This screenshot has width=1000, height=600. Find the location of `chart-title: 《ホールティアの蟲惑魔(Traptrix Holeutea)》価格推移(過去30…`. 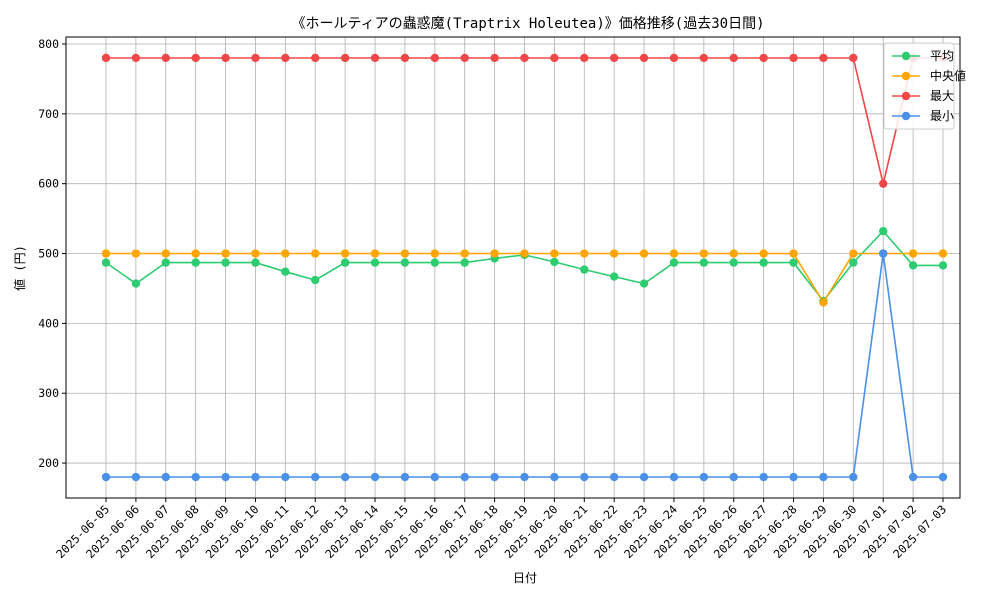

chart-title: 《ホールティアの蟲惑魔(Traptrix Holeutea)》価格推移(過去30… is located at coordinates (527, 24).